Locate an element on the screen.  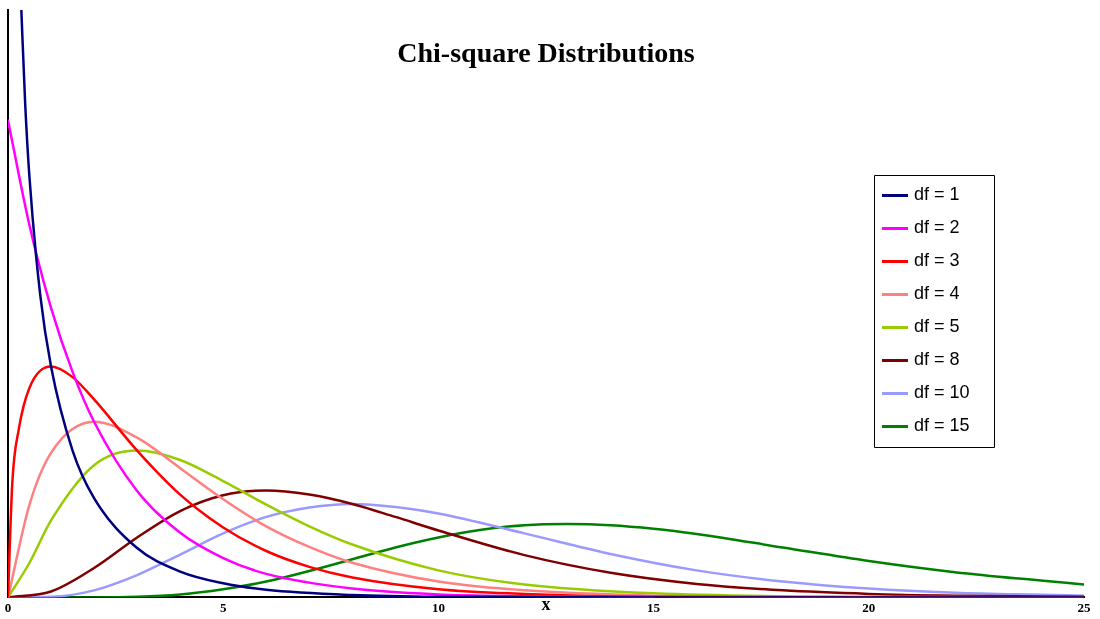
x-tick-label: 10 is located at coordinates (438, 607).